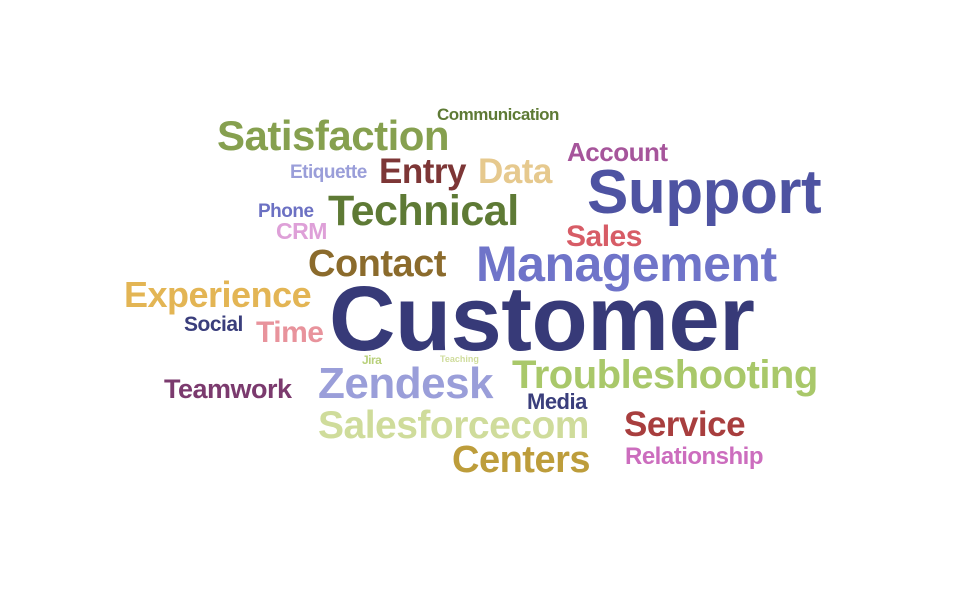  I want to click on word-phone: Phone, so click(286, 211).